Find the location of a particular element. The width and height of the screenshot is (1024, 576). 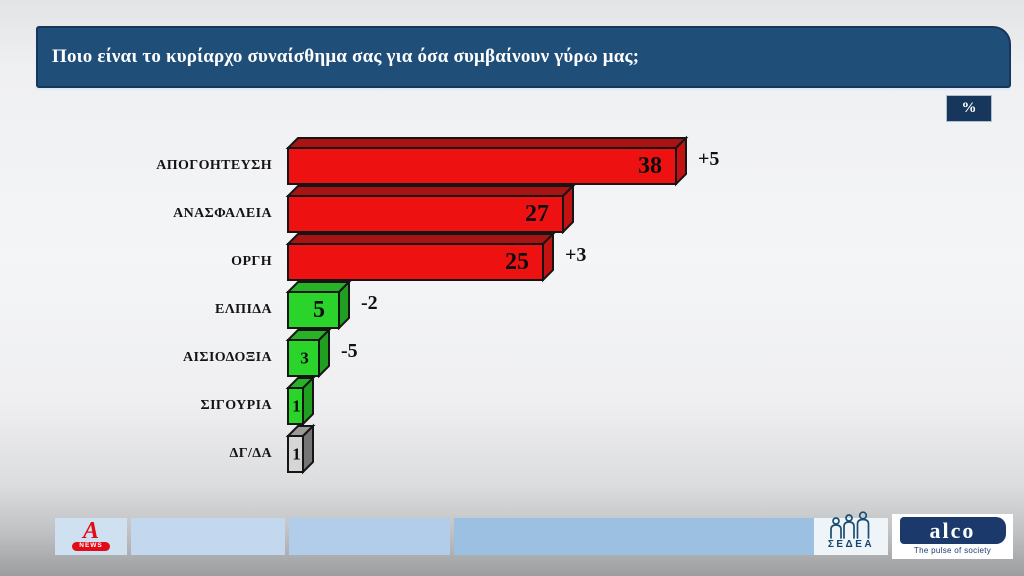

chart-row: ΑΝΑΣΦΑΛΕΙΑ 27 is located at coordinates (512, 209).